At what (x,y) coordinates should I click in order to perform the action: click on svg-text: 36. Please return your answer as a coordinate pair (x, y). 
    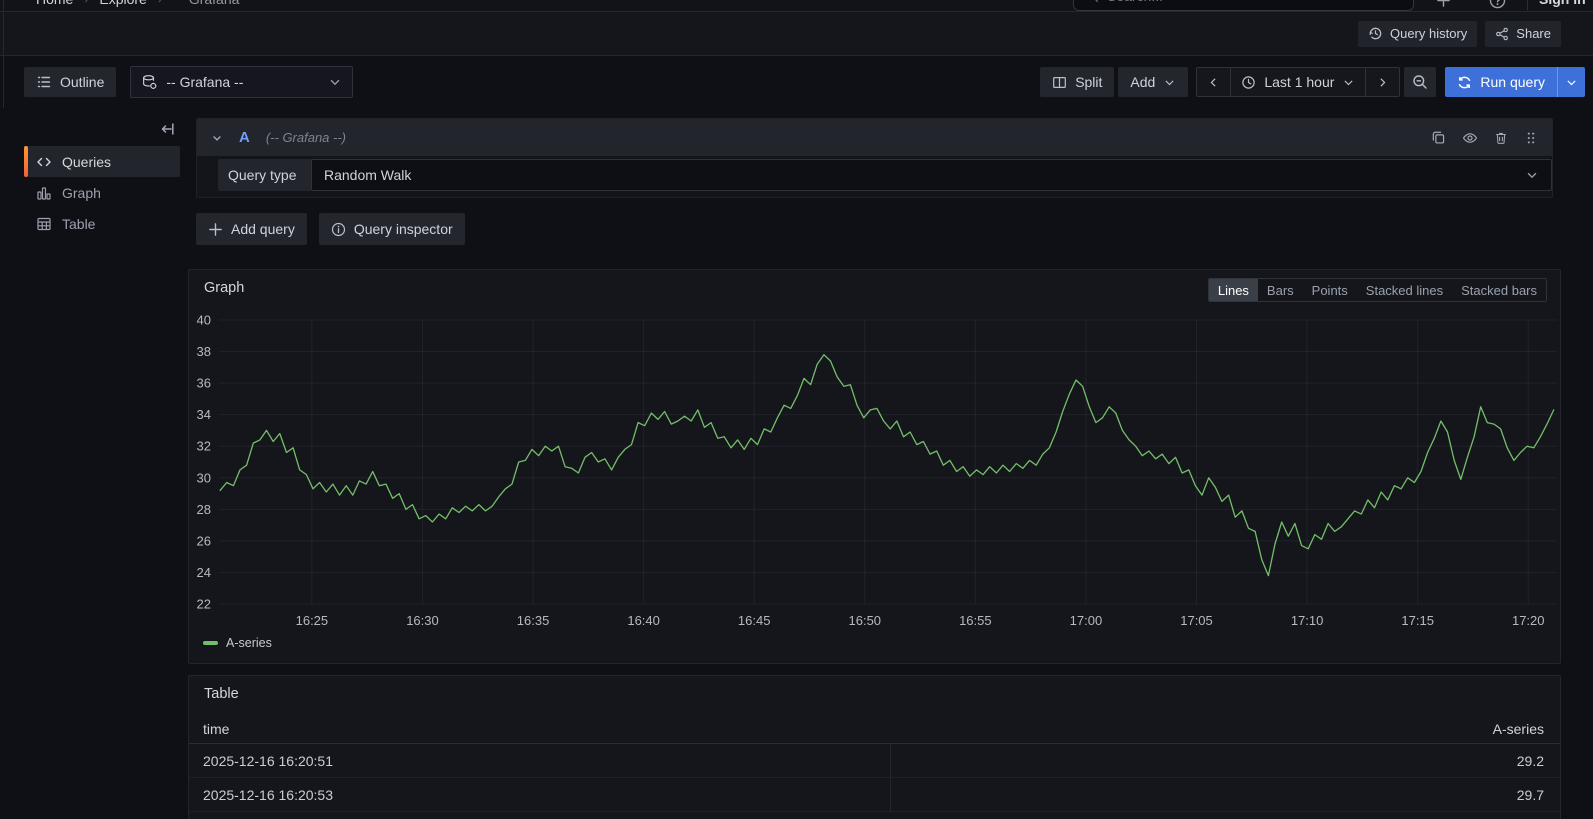
    Looking at the image, I should click on (204, 383).